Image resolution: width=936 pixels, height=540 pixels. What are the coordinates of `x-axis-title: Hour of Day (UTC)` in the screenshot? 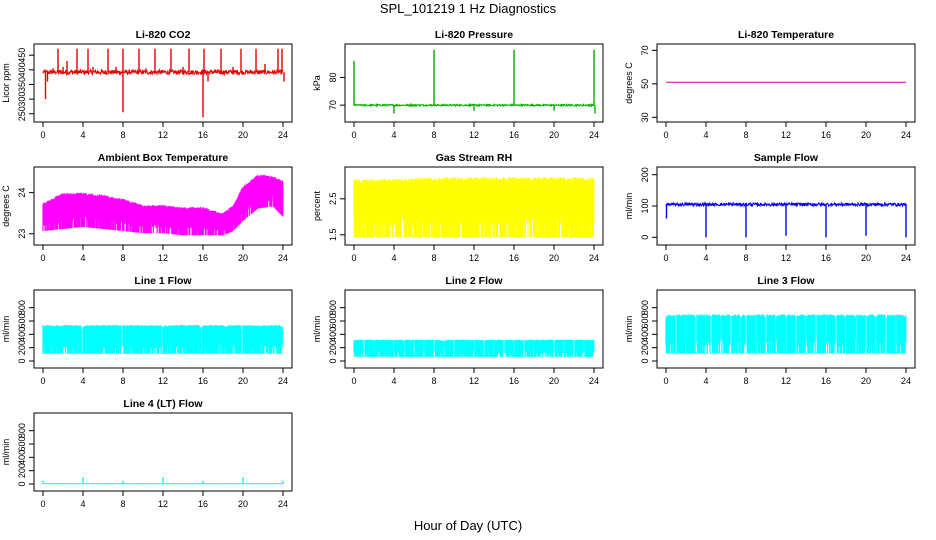 It's located at (468, 525).